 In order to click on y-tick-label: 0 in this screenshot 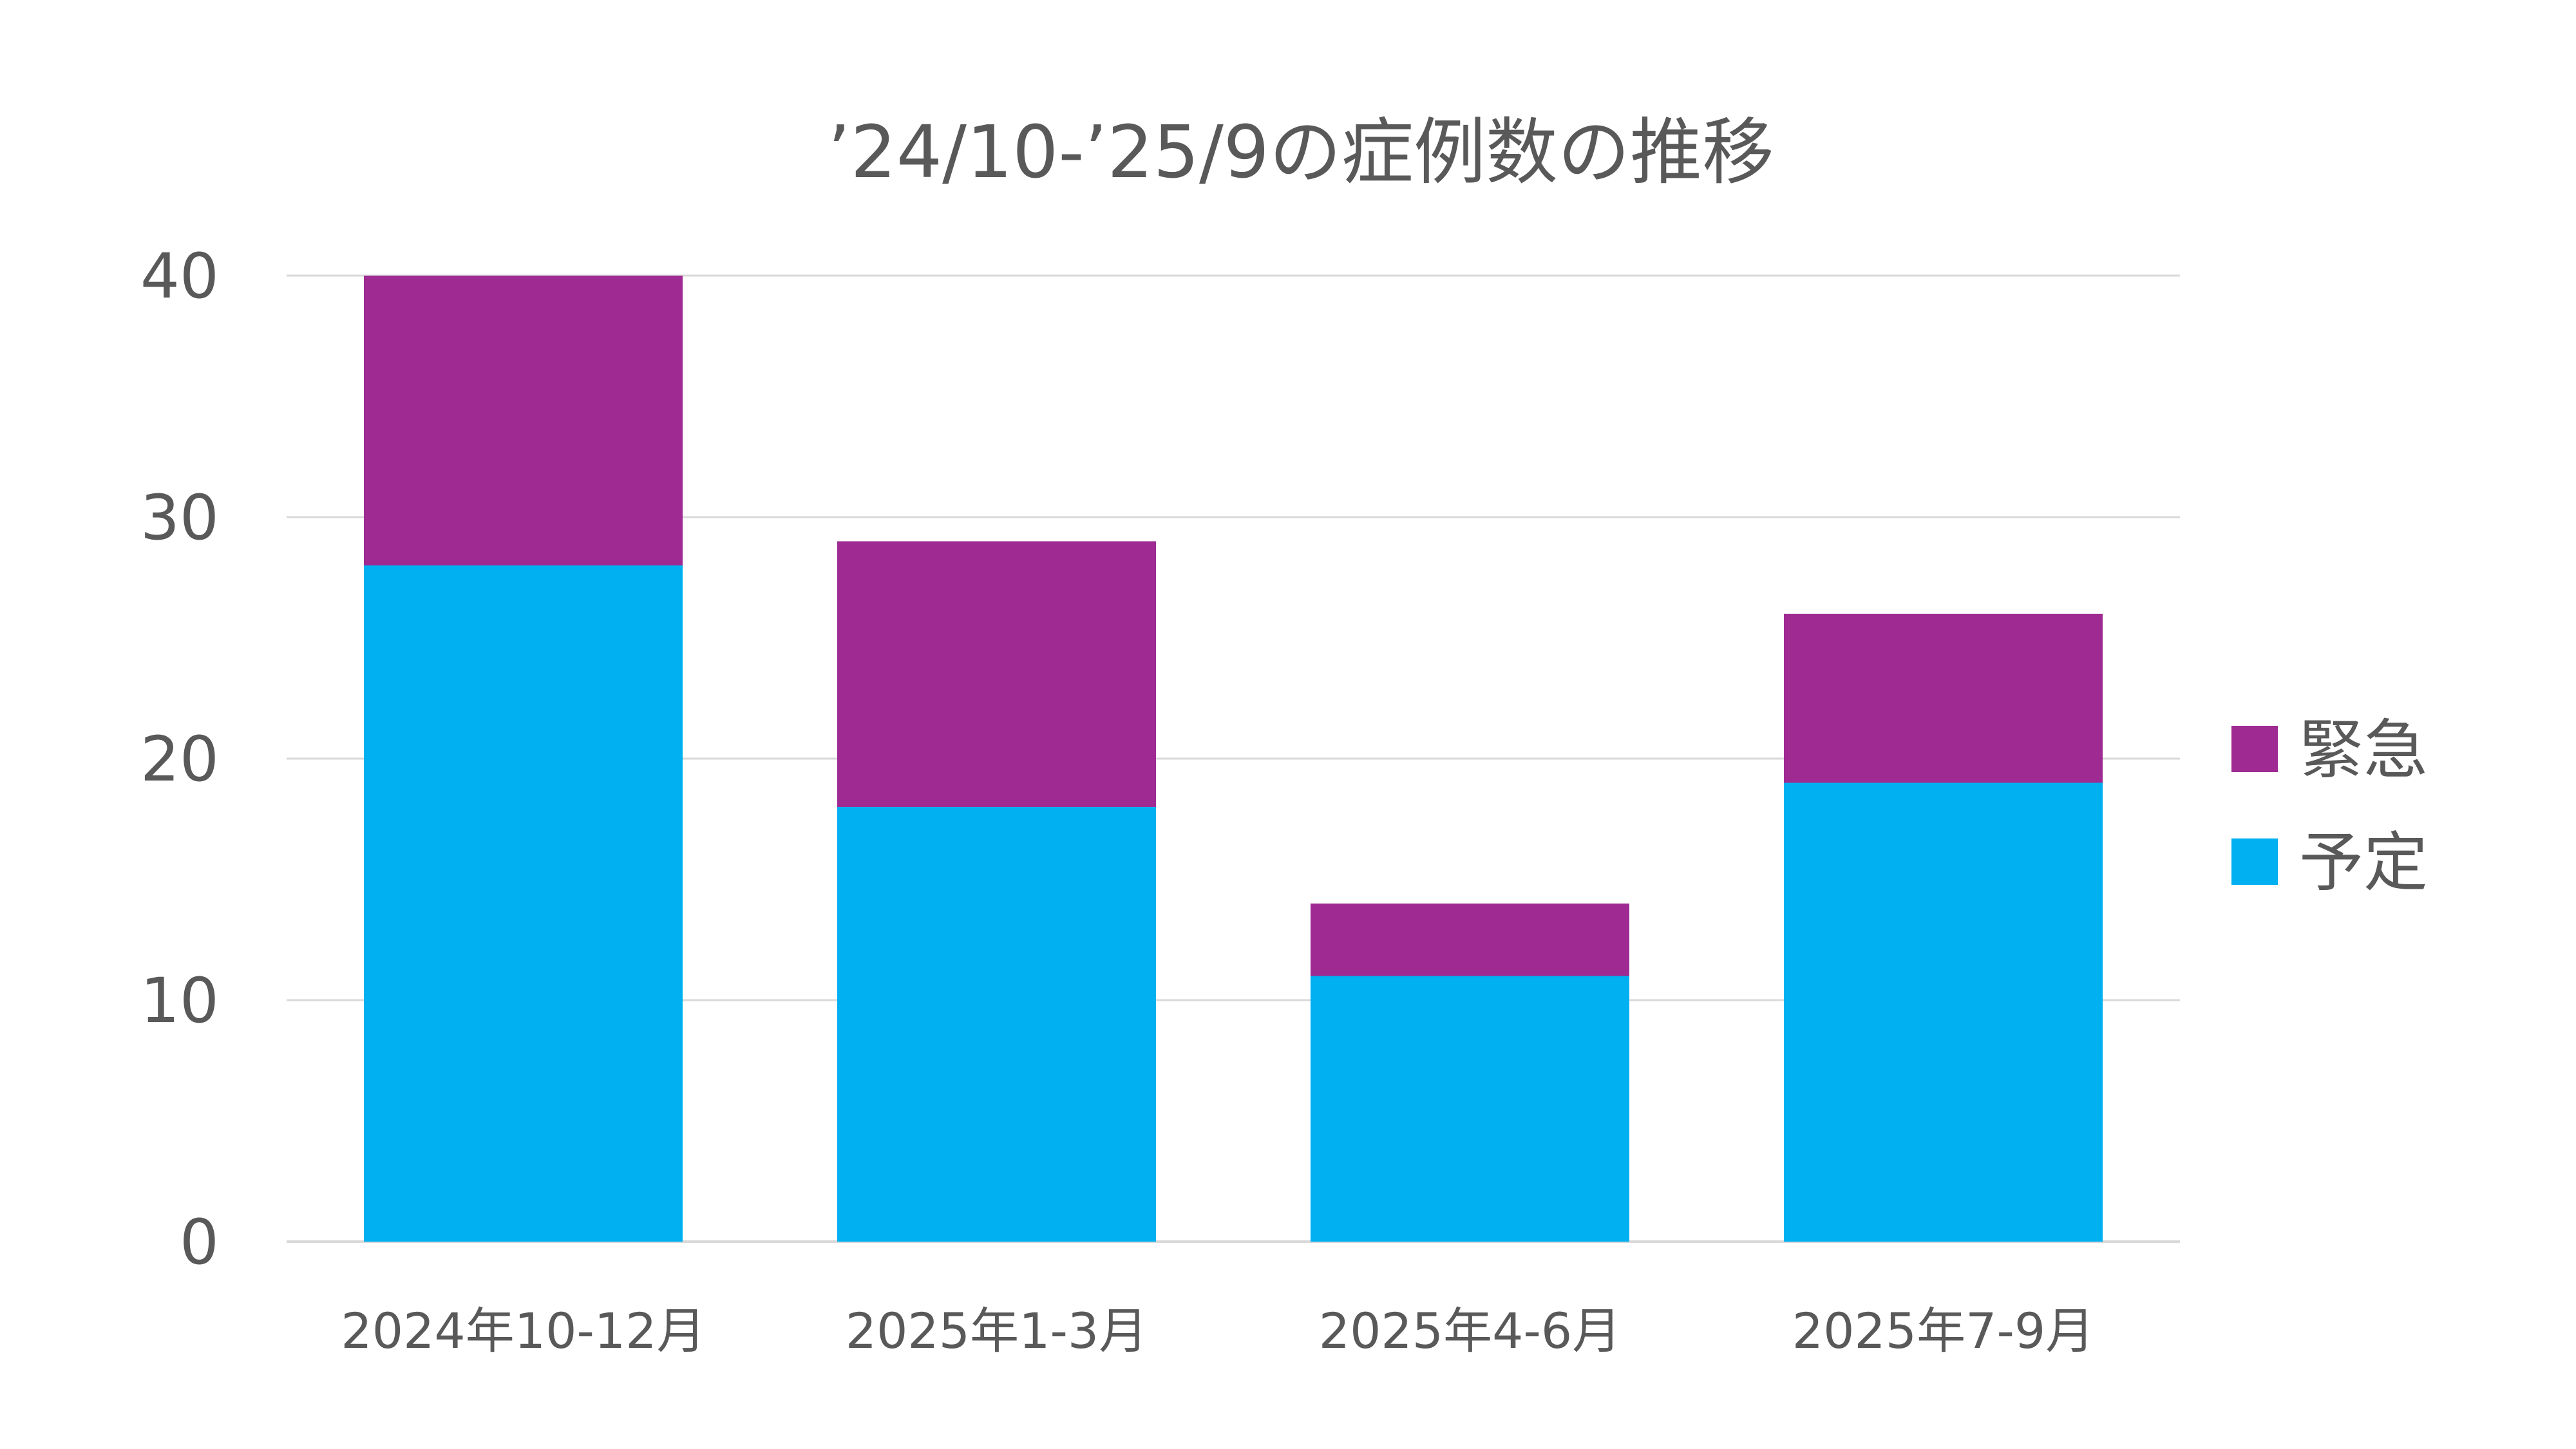, I will do `click(199, 1242)`.